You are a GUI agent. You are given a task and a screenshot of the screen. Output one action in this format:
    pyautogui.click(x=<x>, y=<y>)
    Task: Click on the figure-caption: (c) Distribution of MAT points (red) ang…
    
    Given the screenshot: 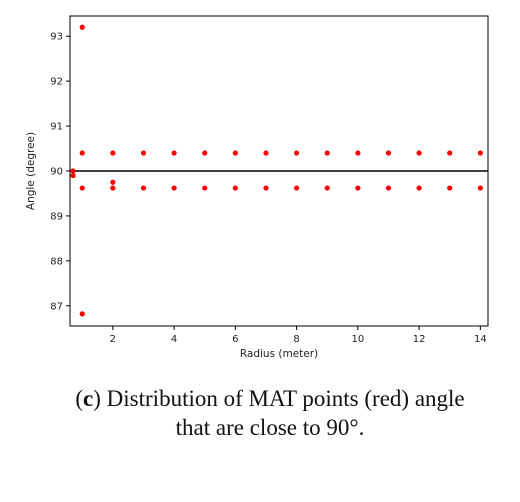 What is the action you would take?
    pyautogui.click(x=270, y=413)
    